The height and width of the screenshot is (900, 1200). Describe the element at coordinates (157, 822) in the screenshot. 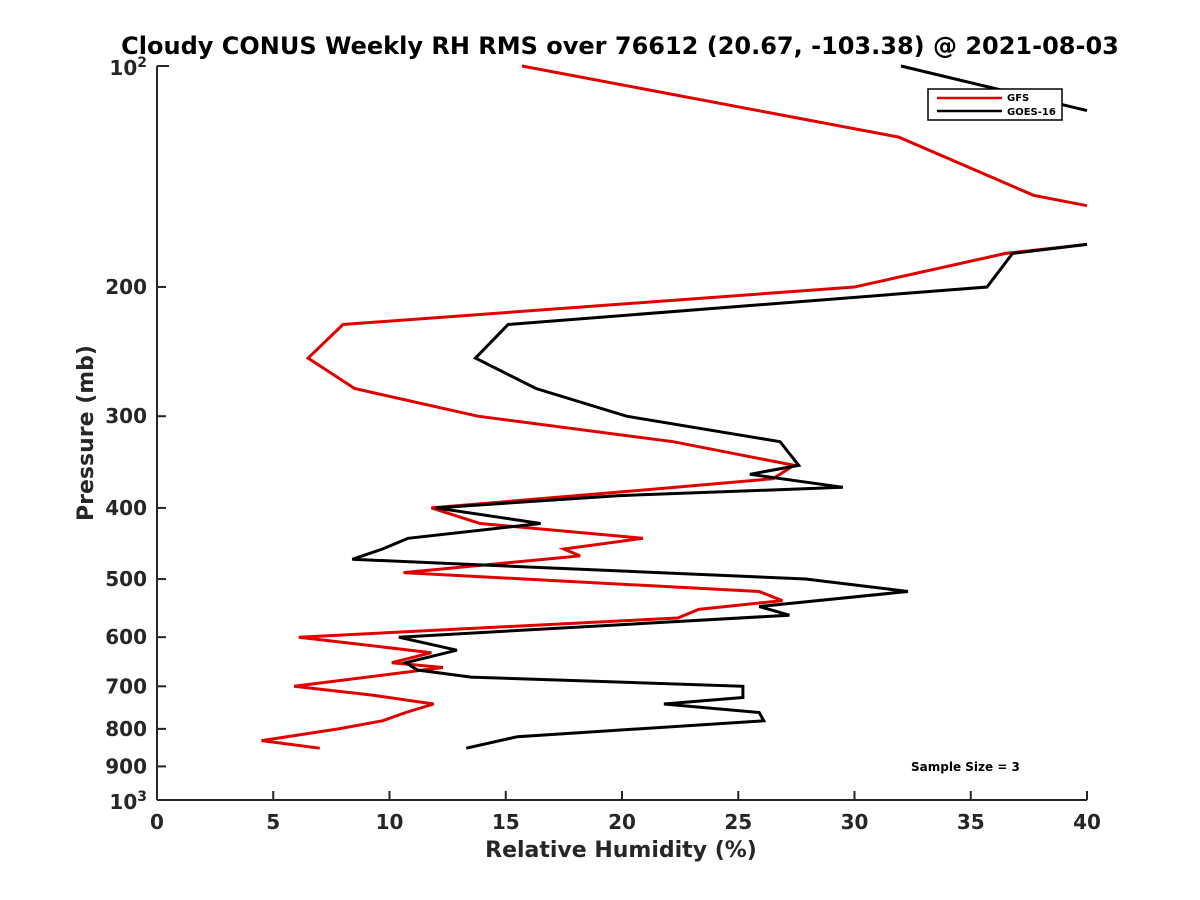

I see `x-tick-label-0: 0` at that location.